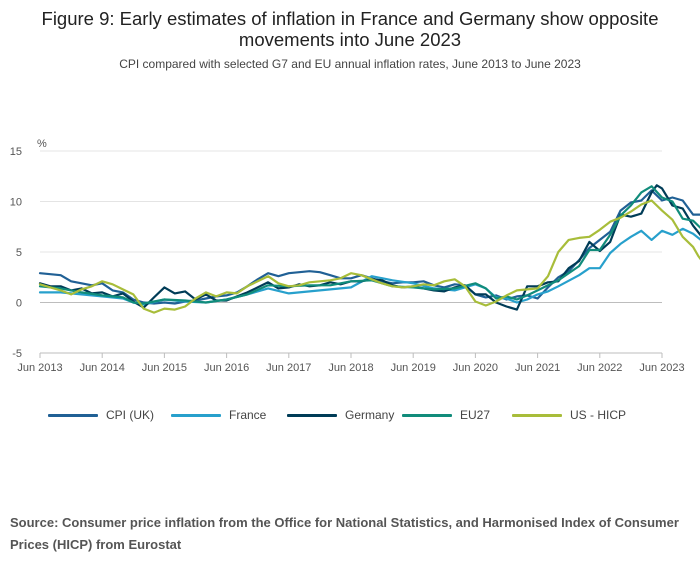 This screenshot has width=700, height=574. What do you see at coordinates (288, 368) in the screenshot?
I see `x-tick-label: Jun 2017` at bounding box center [288, 368].